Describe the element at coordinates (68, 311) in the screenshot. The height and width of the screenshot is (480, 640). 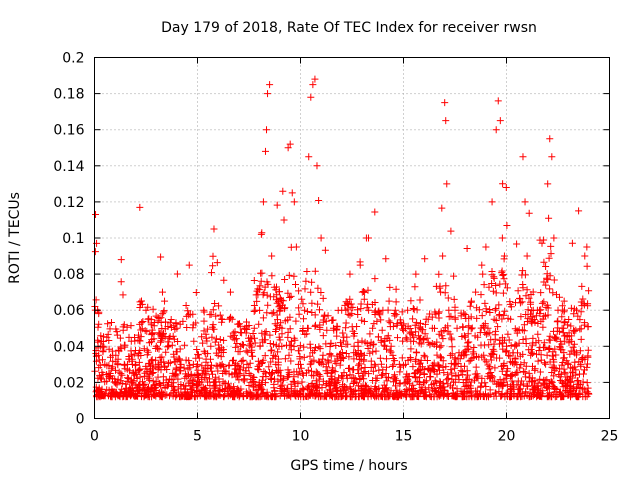
I see `y-tick-label: 0.06` at that location.